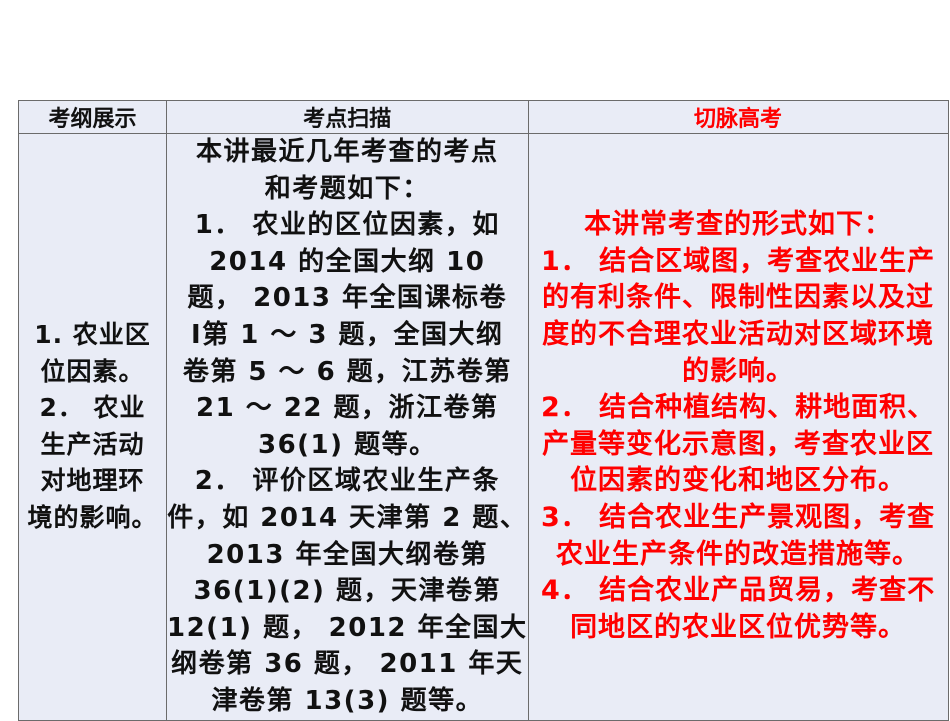 The height and width of the screenshot is (721, 950). Describe the element at coordinates (347, 188) in the screenshot. I see `scan-line: 和考题如下：` at that location.